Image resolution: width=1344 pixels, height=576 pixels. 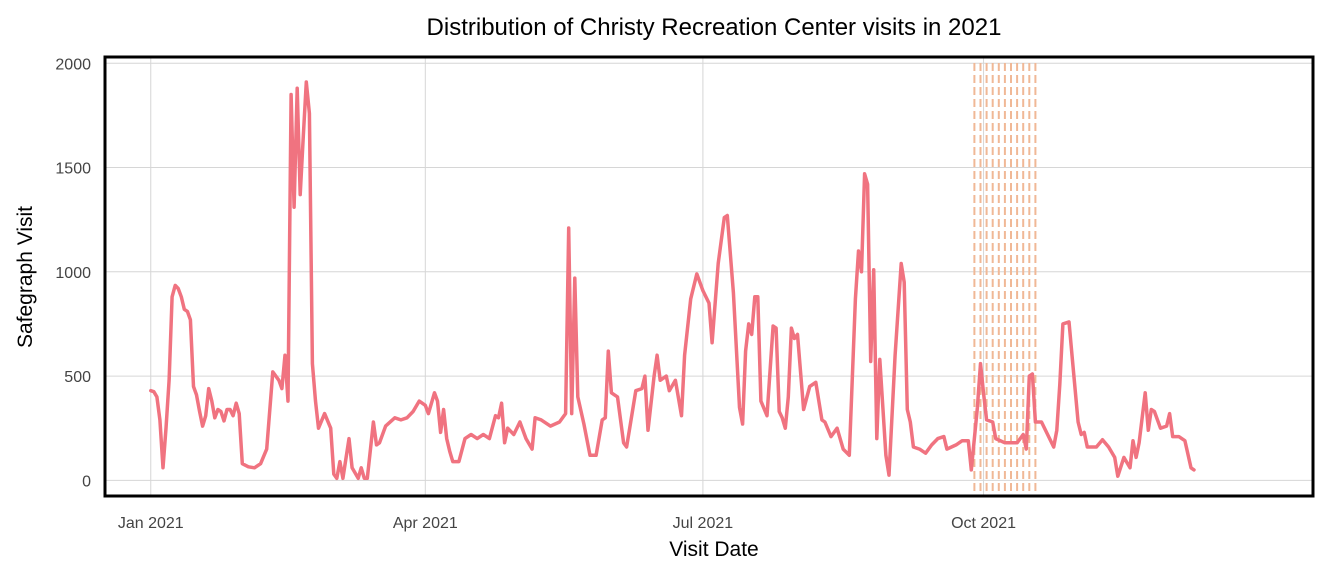 I want to click on y-tick-label: 0, so click(x=86, y=481).